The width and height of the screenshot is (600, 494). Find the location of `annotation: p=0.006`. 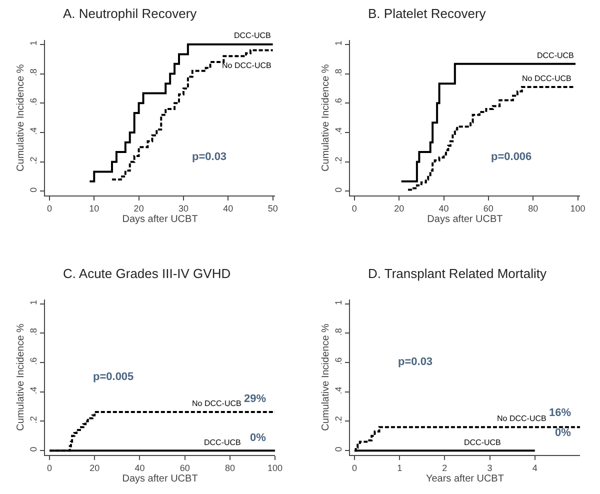

annotation: p=0.006 is located at coordinates (511, 157).